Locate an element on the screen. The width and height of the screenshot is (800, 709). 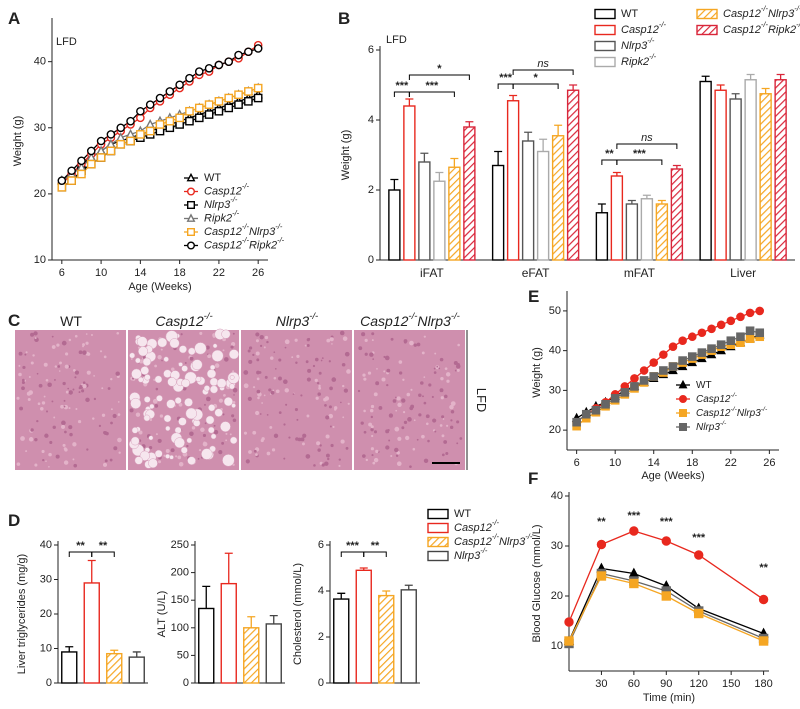
histology-label: Casp12-/-Nlrp3-/- is located at coordinates (410, 320).